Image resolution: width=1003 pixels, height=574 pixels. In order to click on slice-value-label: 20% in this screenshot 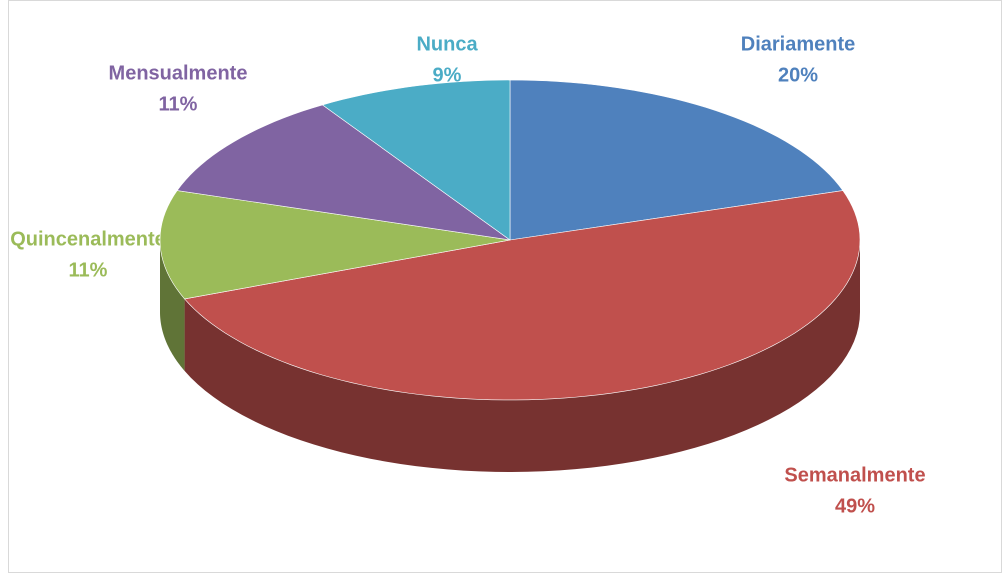, I will do `click(798, 75)`.